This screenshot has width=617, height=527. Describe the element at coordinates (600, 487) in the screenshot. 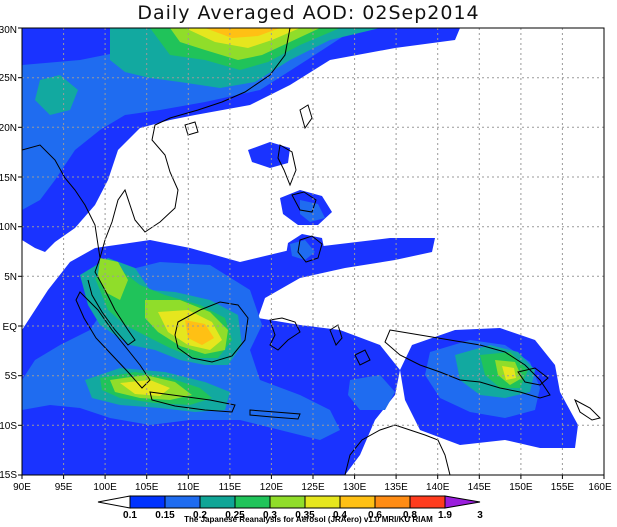

I see `lon-label: 160E` at that location.